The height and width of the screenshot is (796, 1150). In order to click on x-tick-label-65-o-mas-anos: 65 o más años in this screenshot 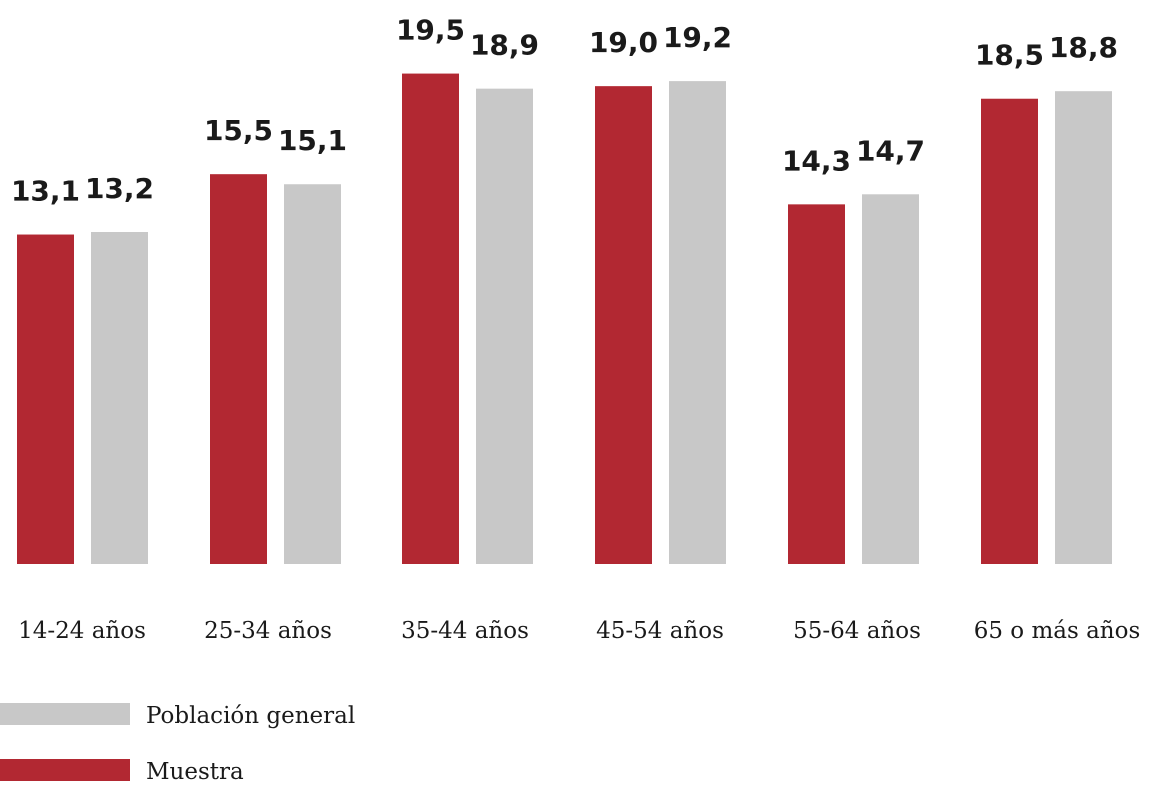, I will do `click(1057, 631)`.